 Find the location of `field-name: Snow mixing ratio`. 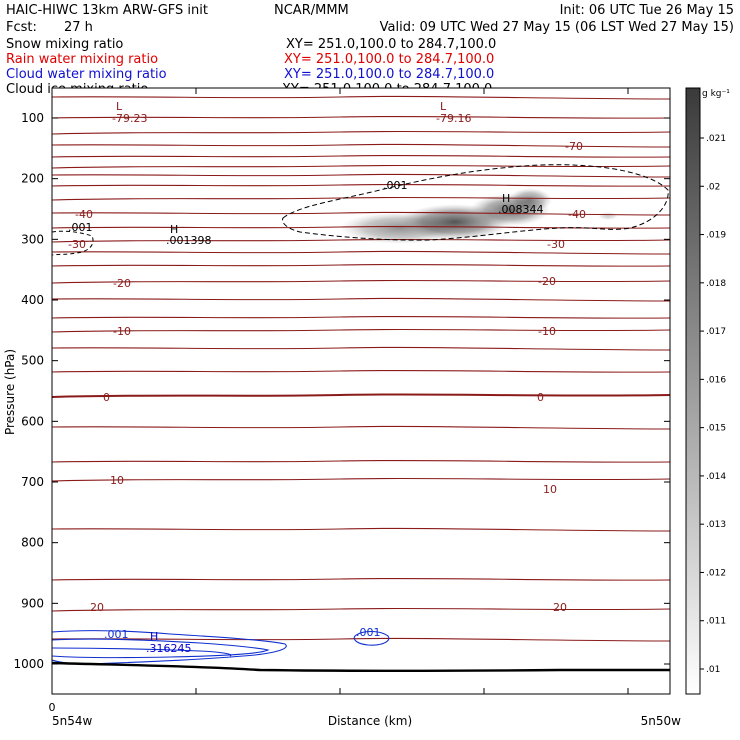

field-name: Snow mixing ratio is located at coordinates (64, 44).